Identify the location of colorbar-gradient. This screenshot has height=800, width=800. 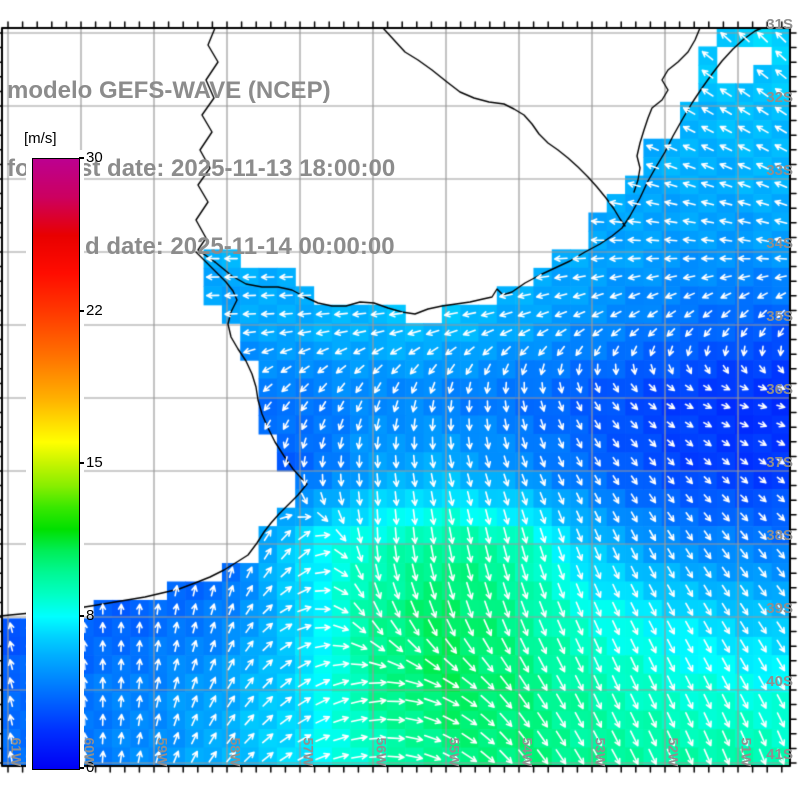
(56, 464).